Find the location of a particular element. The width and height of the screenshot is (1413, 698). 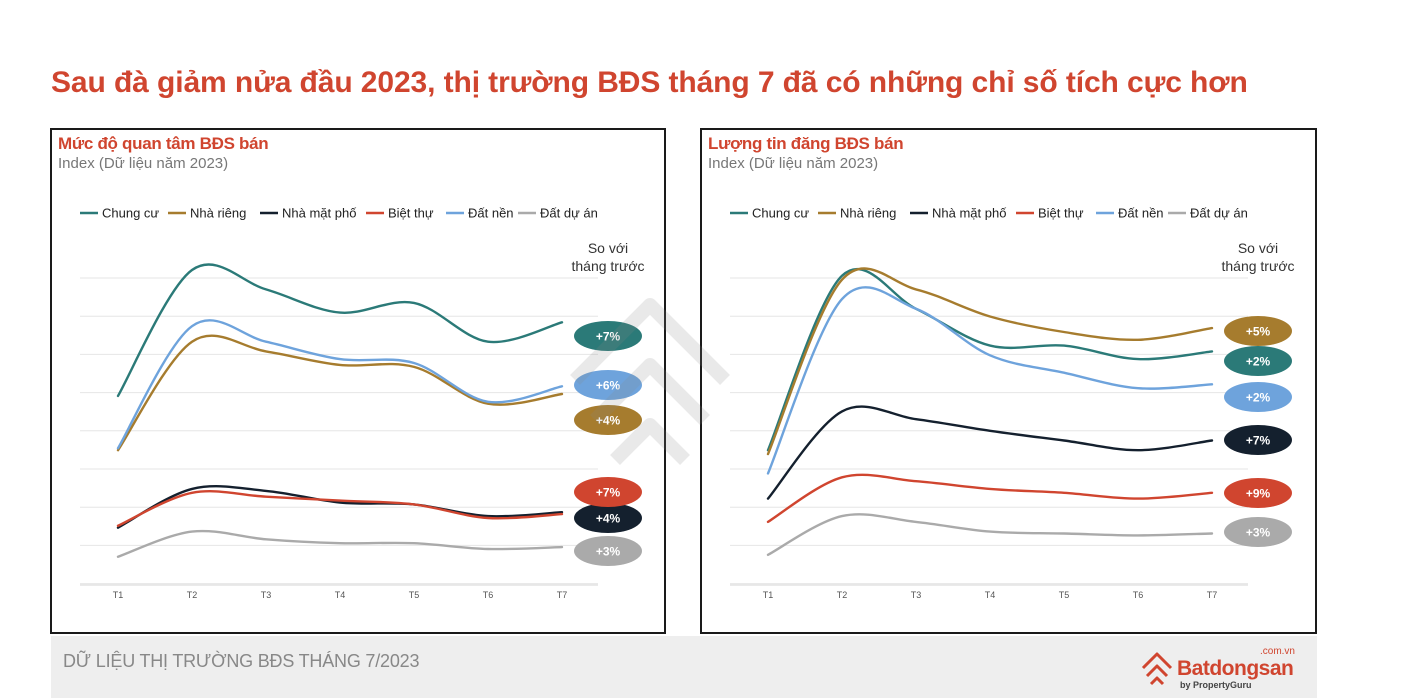

series-line-nha-mat-pho is located at coordinates (990, 452).